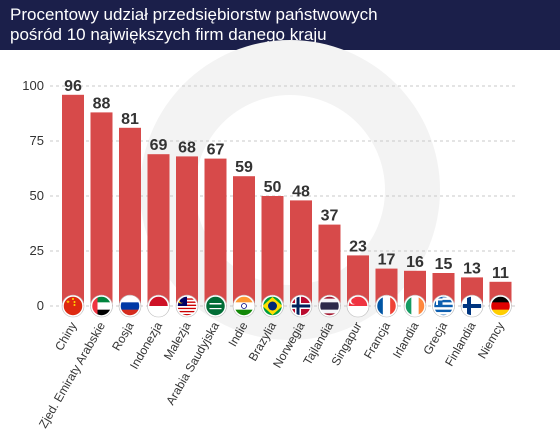 This screenshot has width=560, height=440. I want to click on x-tick-label: Irlandia, so click(406, 339).